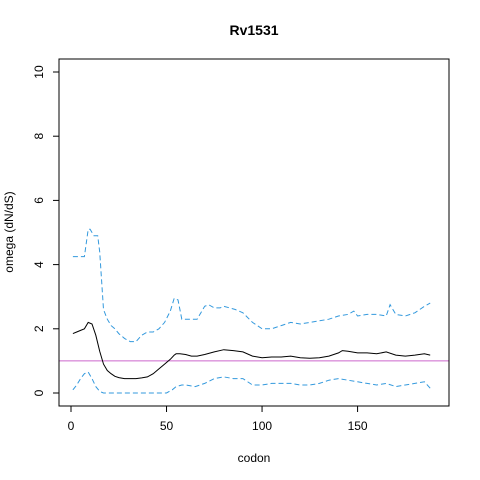 The image size is (480, 480). I want to click on x-tick-label: 150, so click(358, 426).